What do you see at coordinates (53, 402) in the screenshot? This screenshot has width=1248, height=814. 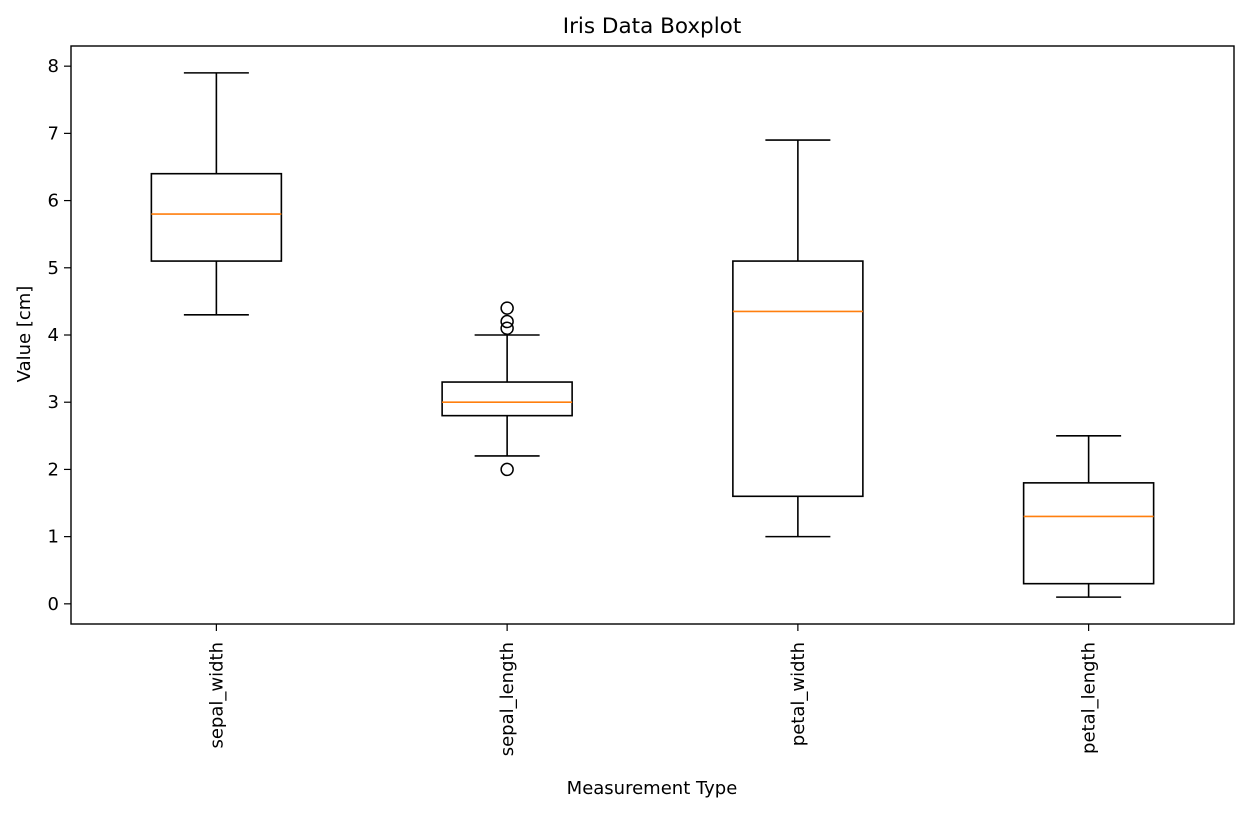 I see `y-tick-label: 3` at bounding box center [53, 402].